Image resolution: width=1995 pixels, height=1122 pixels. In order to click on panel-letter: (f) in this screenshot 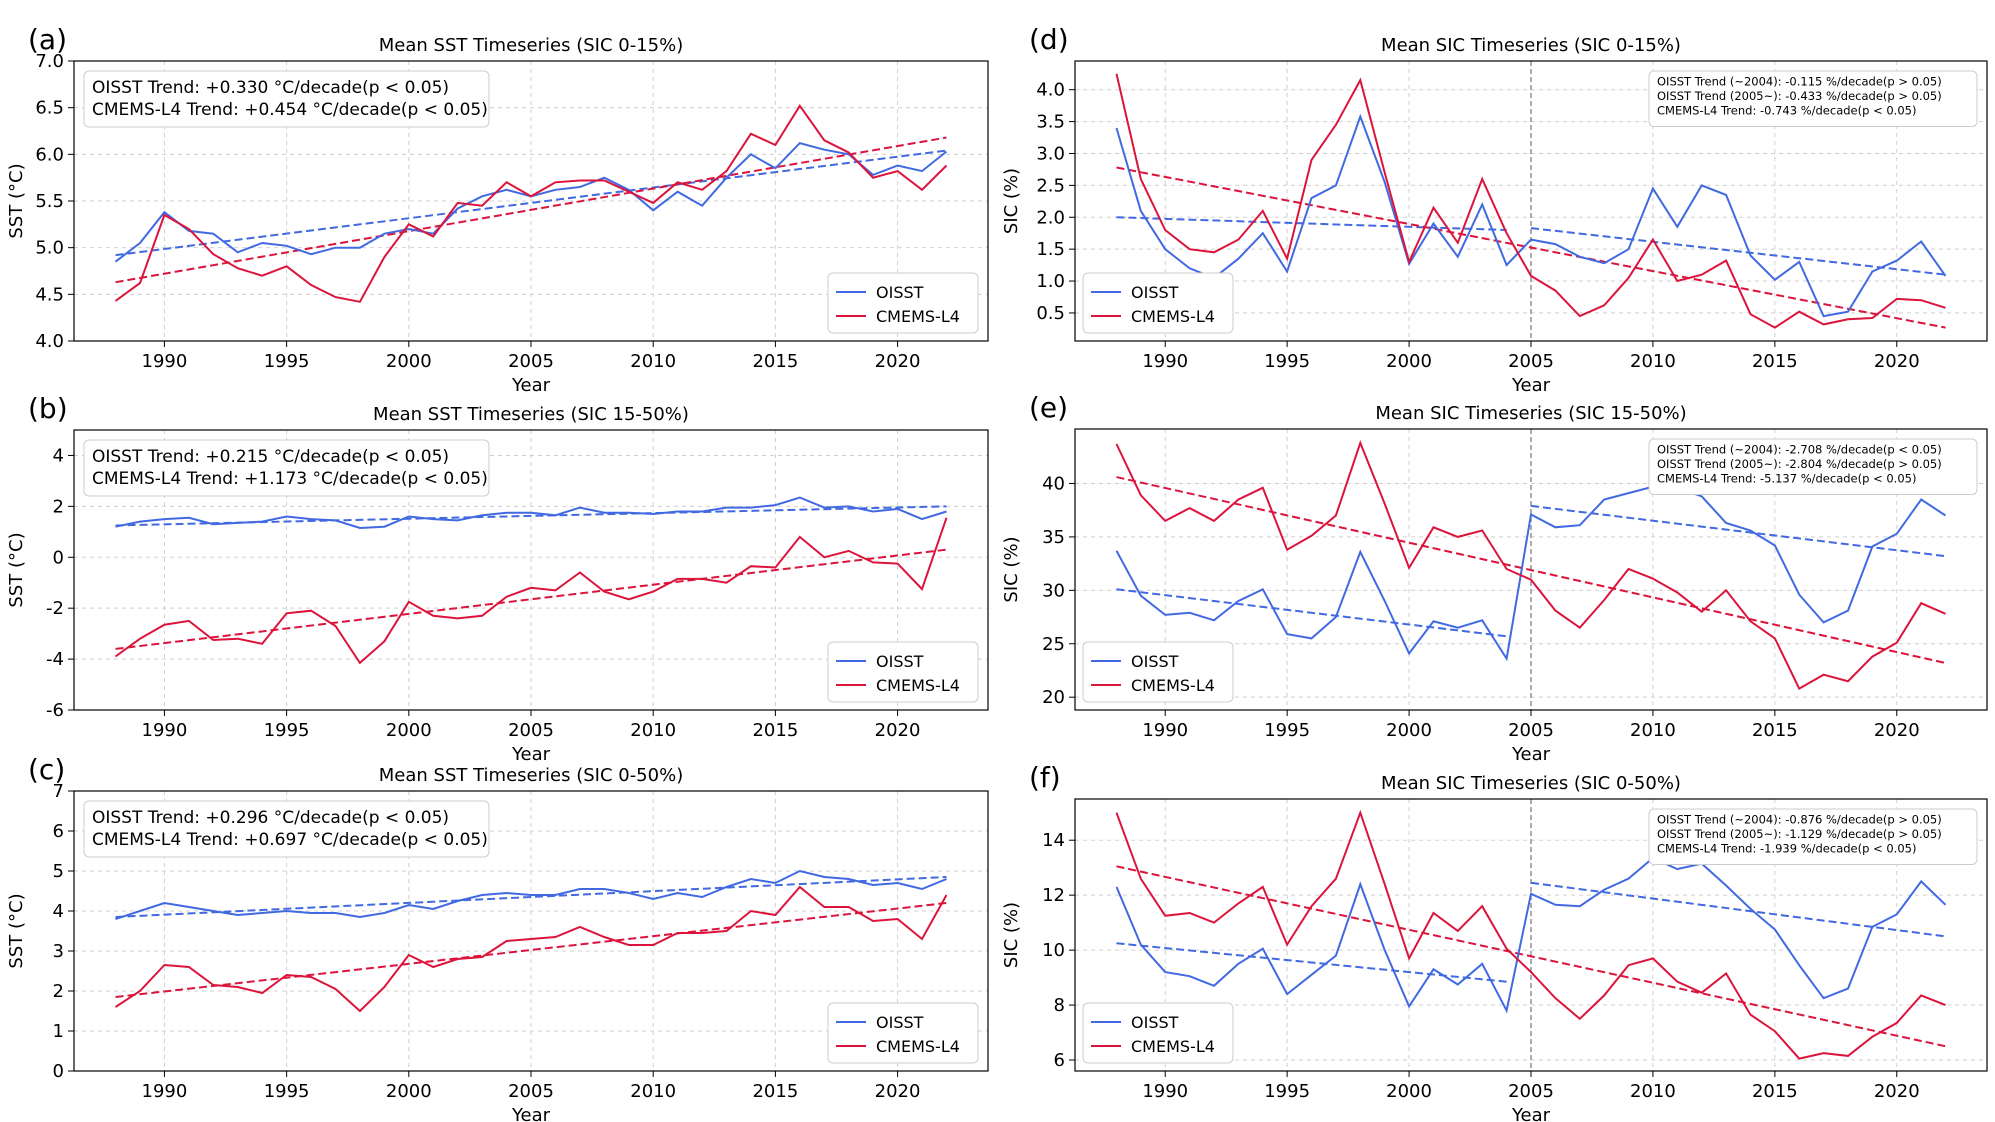, I will do `click(1045, 777)`.